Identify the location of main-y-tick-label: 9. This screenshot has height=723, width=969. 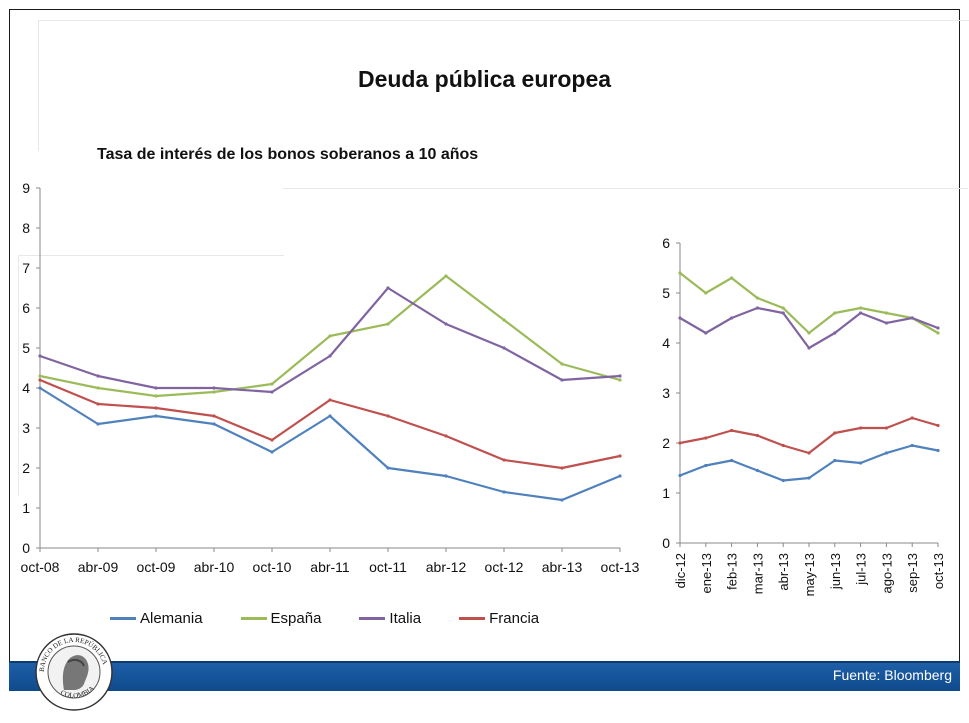
(26, 188).